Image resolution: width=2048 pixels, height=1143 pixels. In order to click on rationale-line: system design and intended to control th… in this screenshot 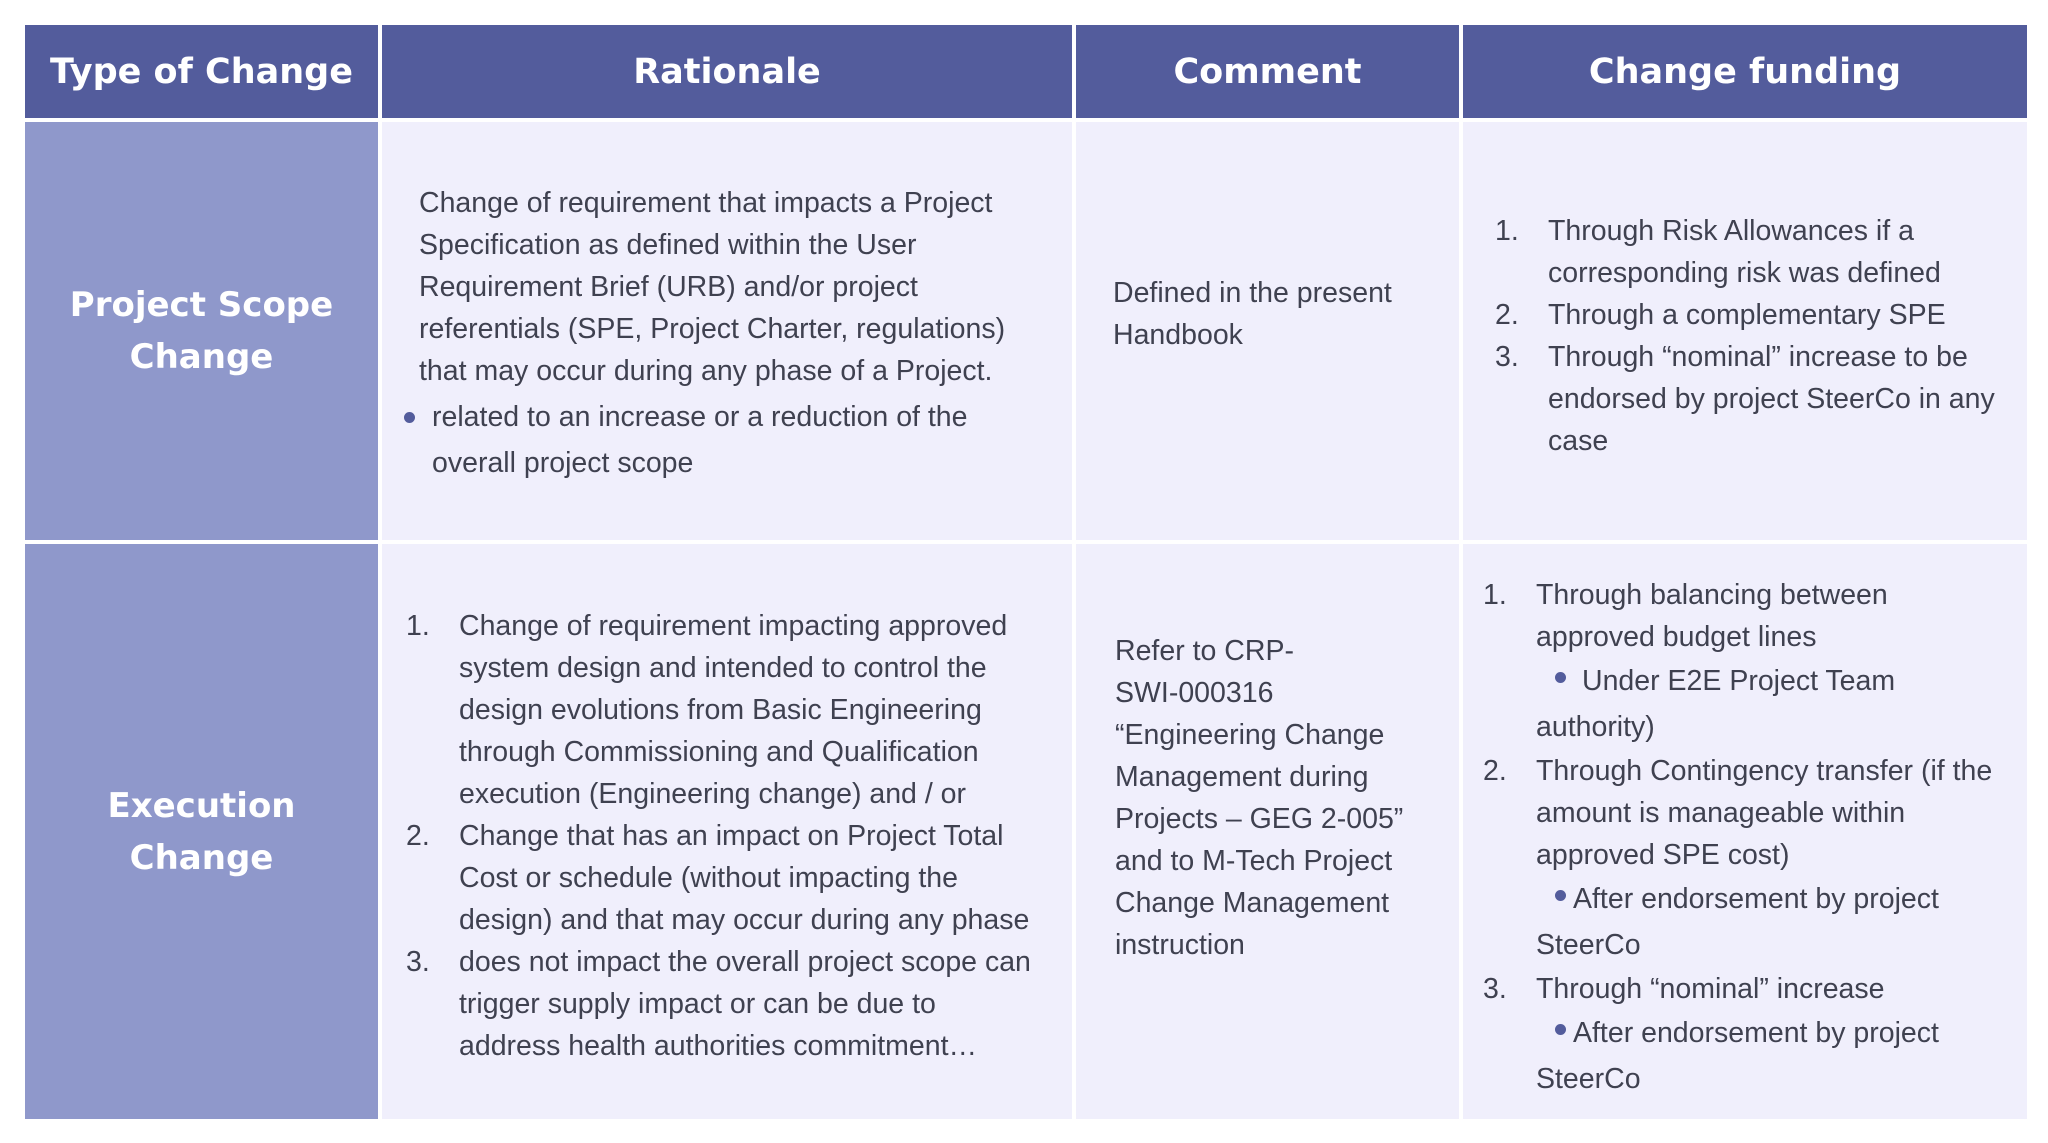, I will do `click(723, 668)`.